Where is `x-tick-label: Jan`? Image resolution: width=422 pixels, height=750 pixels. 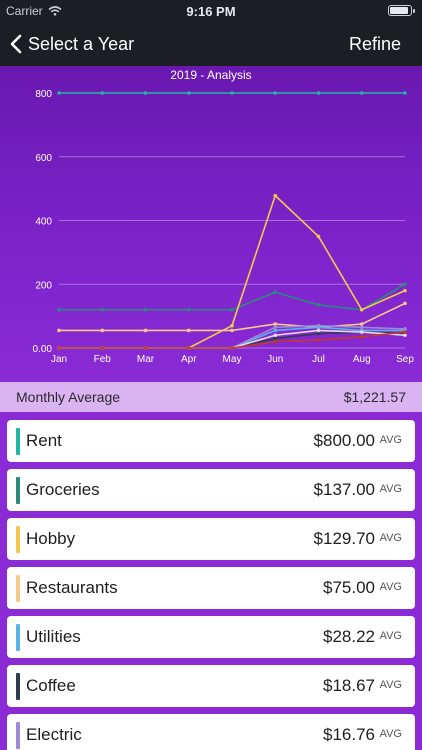
x-tick-label: Jan is located at coordinates (59, 359).